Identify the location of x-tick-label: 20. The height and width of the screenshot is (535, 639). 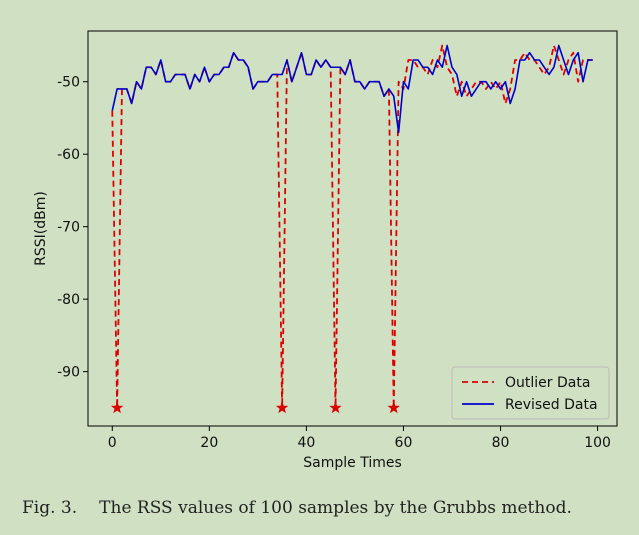
(209, 443).